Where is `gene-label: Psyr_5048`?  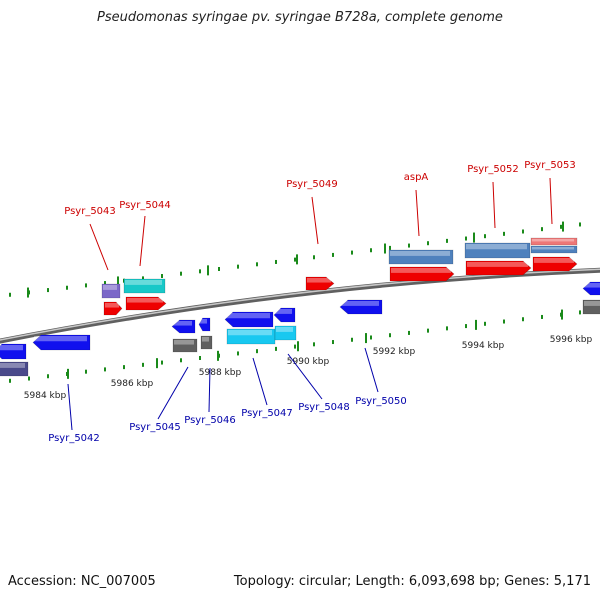
gene-label: Psyr_5048 is located at coordinates (324, 407).